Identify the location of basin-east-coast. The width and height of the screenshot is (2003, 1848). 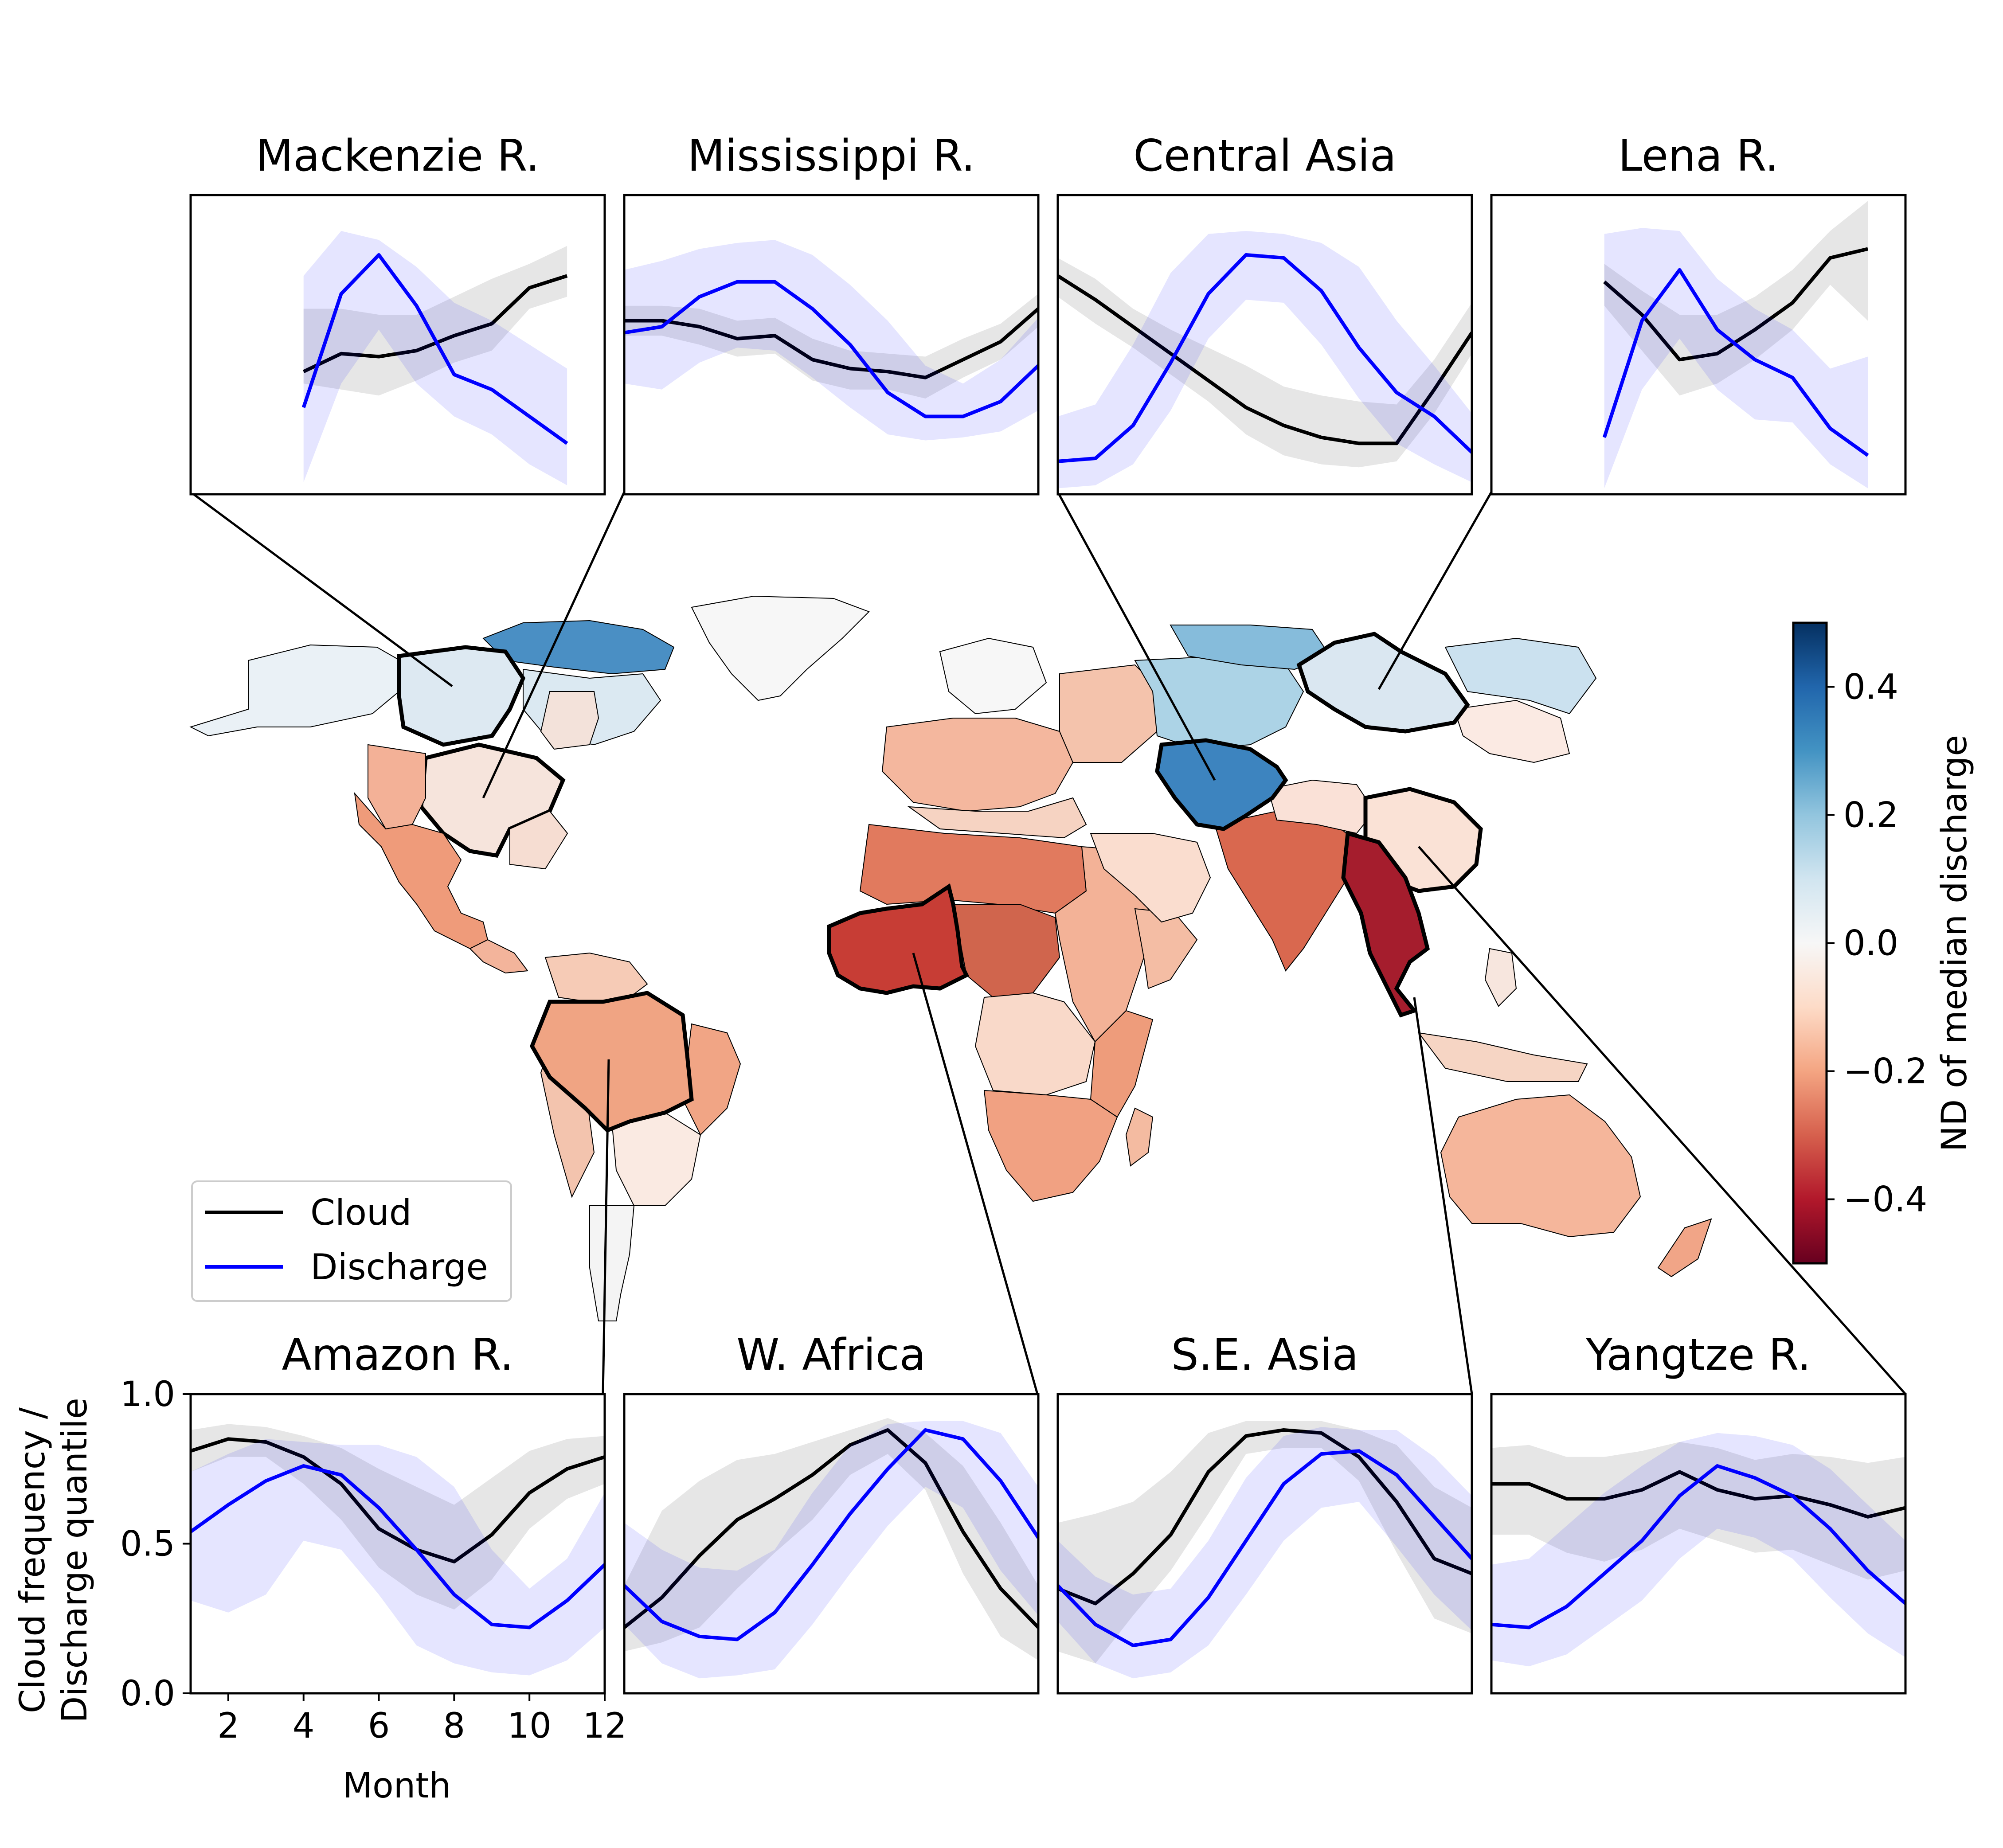
(539, 840).